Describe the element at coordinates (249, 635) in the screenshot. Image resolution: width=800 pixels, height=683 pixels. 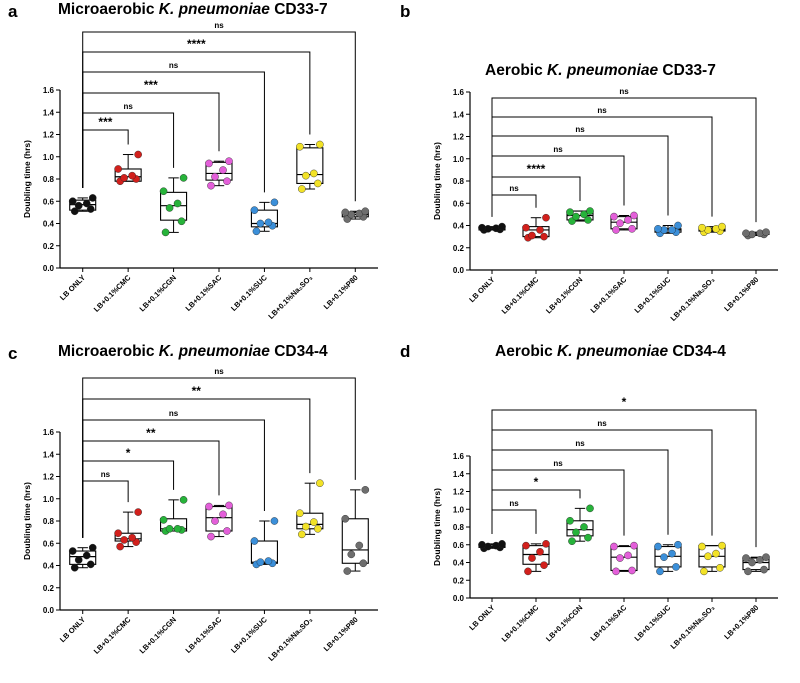
I see `x-tick-label: LB+0.1%SUC` at that location.